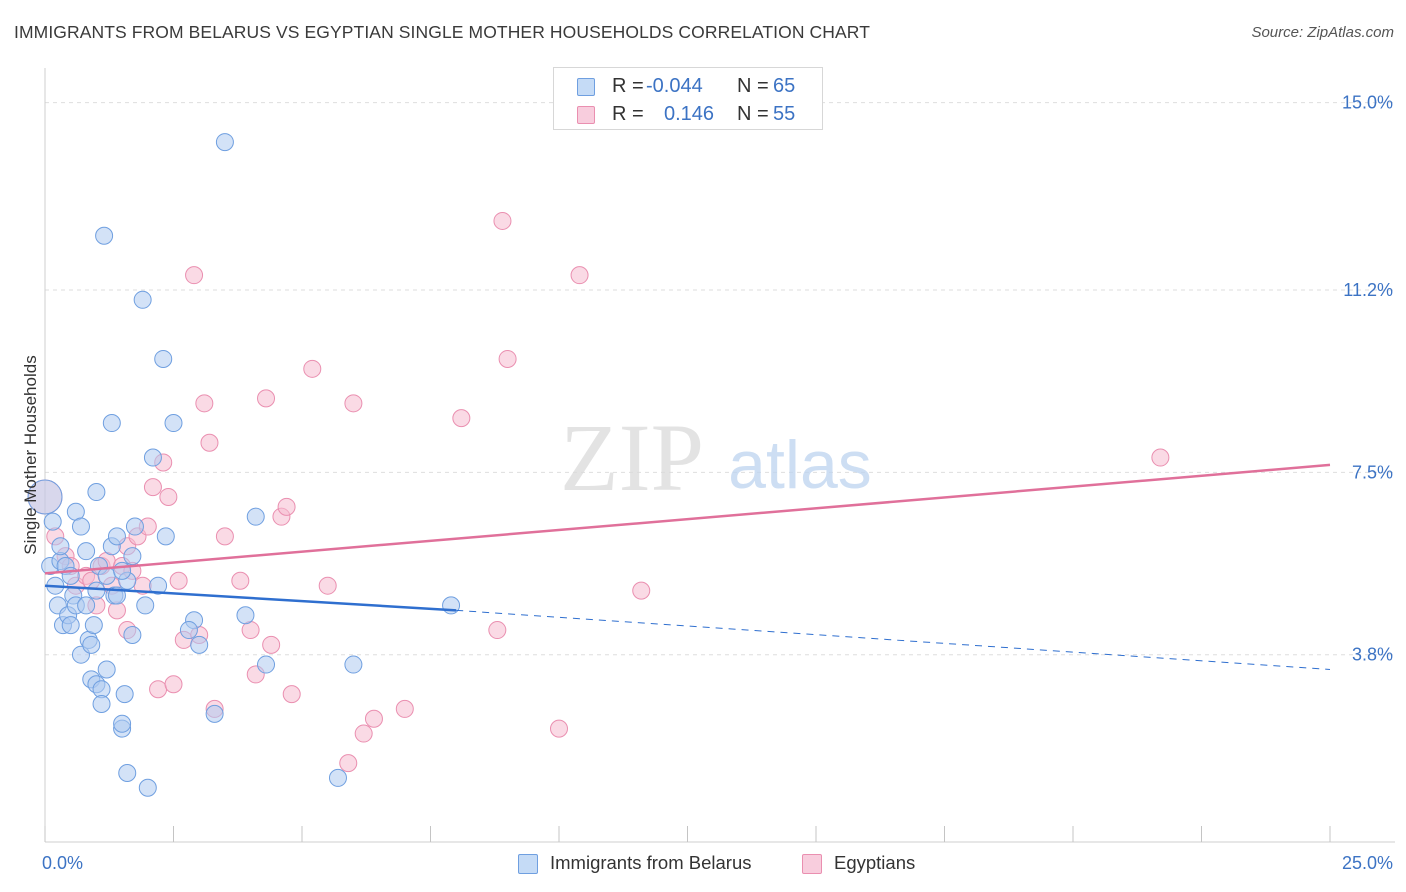  What do you see at coordinates (800, 465) in the screenshot?
I see `watermark-atlas: atlas` at bounding box center [800, 465].